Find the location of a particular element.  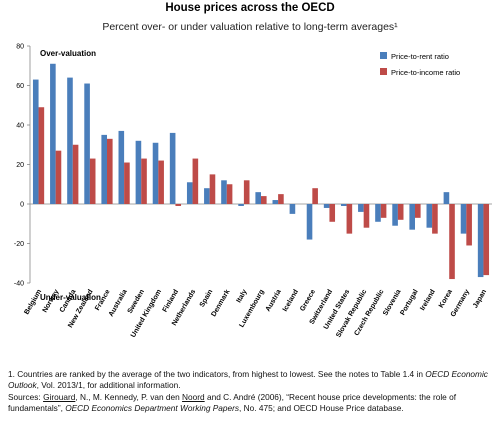

bar-price-to-income-netherlands is located at coordinates (195, 181).